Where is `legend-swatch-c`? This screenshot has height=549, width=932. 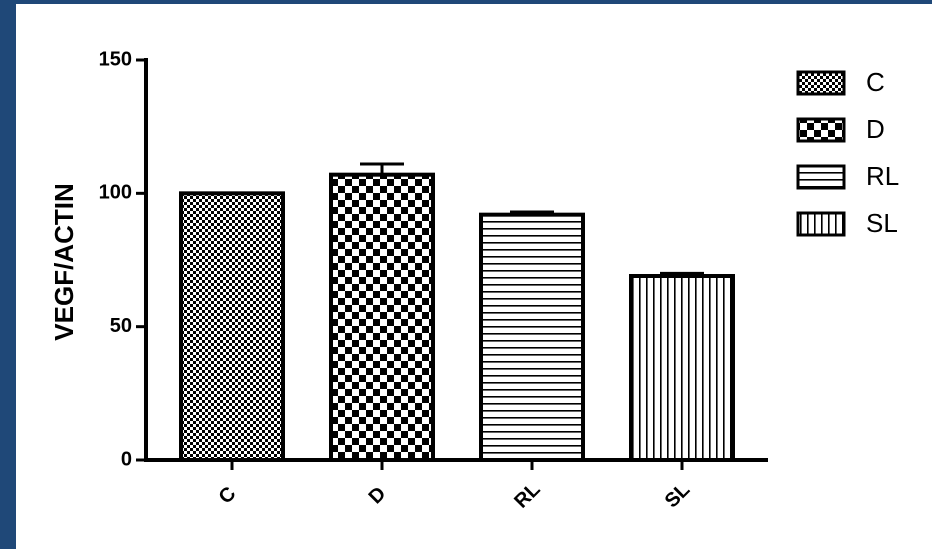 legend-swatch-c is located at coordinates (821, 83).